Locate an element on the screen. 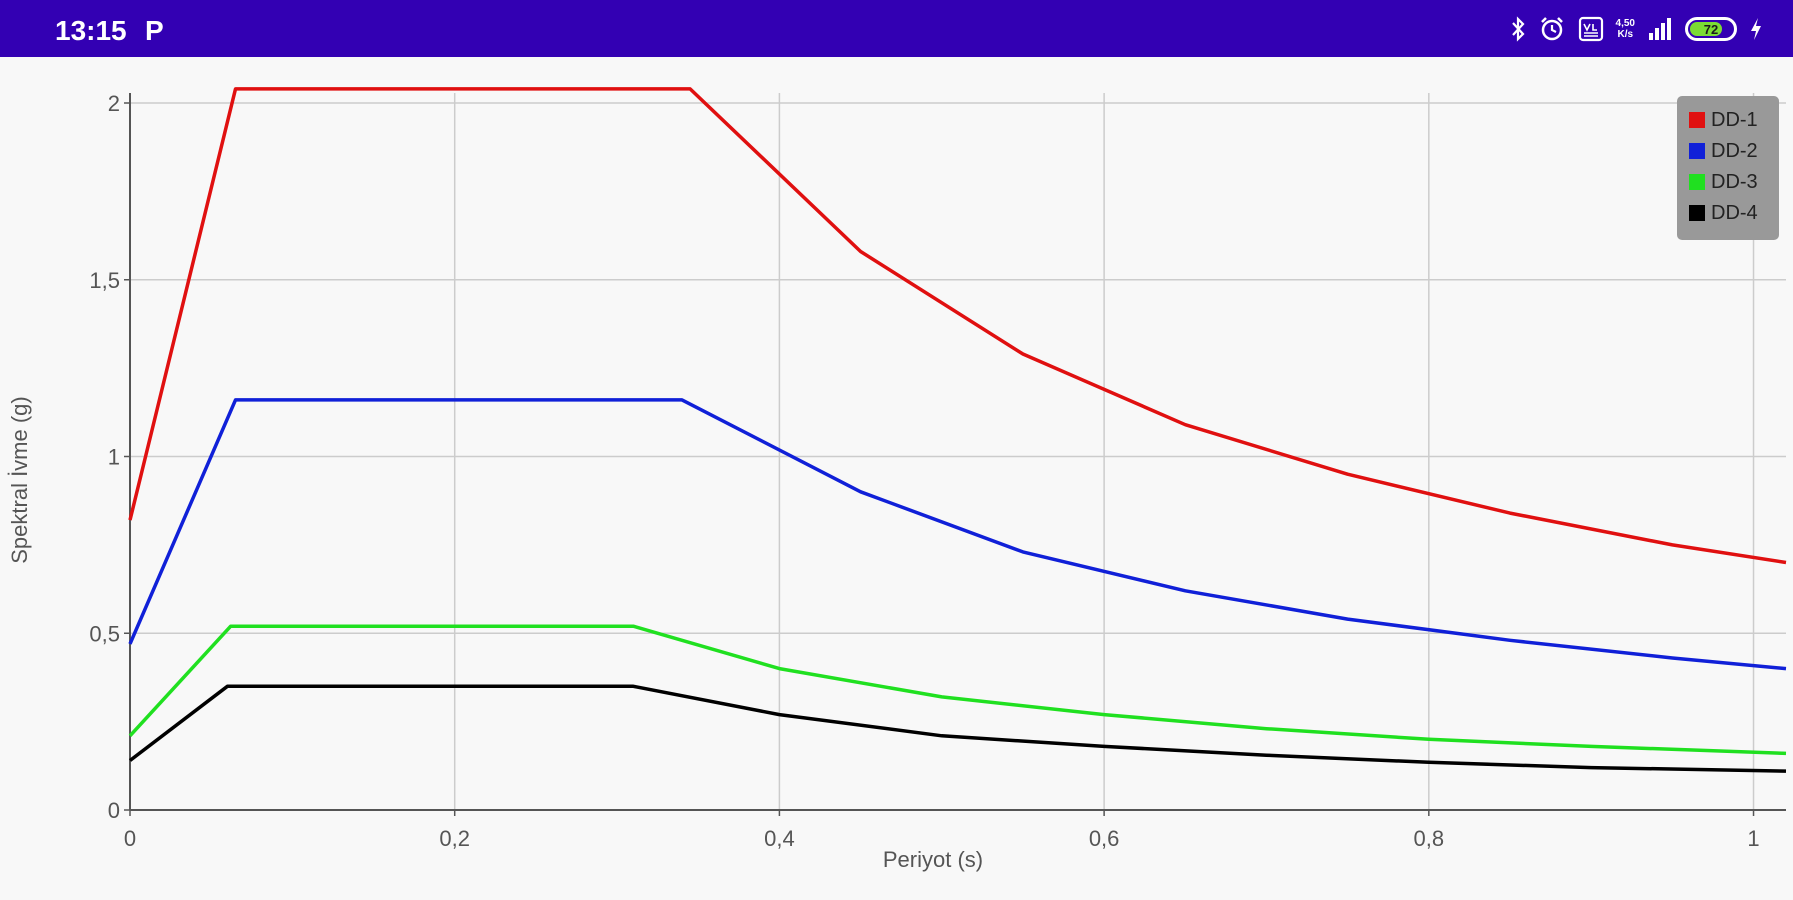 The image size is (1793, 900). legend-swatch-dd1 is located at coordinates (1697, 120).